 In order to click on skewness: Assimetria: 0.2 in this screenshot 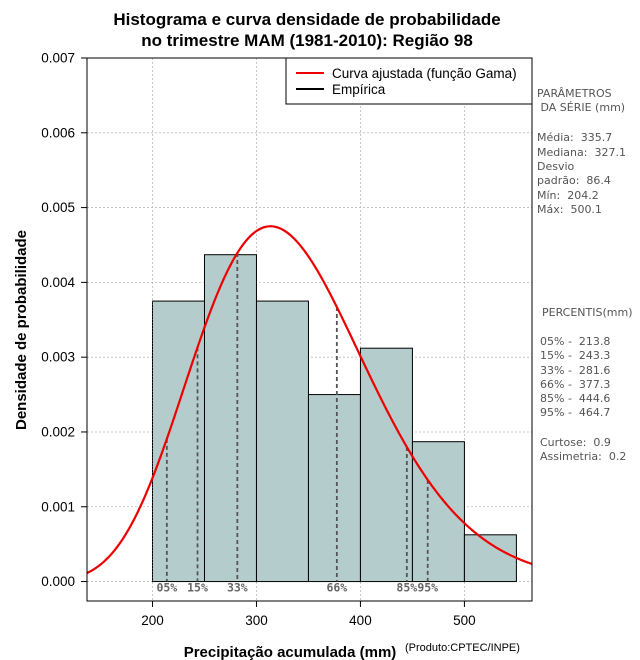, I will do `click(583, 456)`.